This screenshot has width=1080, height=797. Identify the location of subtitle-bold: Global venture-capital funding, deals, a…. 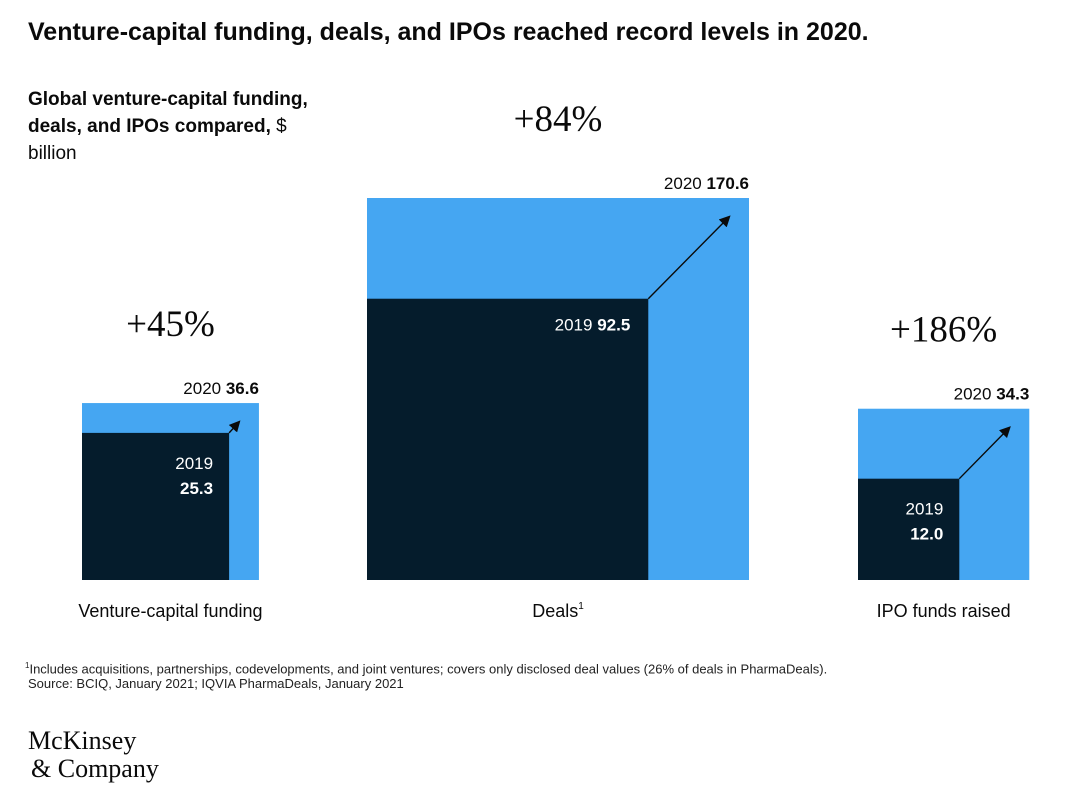
(168, 113).